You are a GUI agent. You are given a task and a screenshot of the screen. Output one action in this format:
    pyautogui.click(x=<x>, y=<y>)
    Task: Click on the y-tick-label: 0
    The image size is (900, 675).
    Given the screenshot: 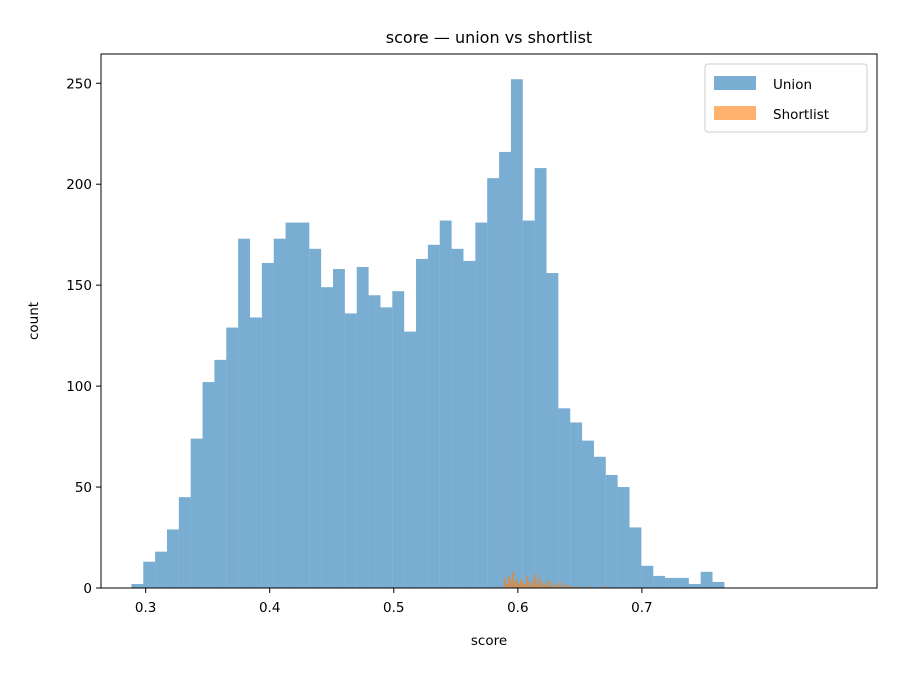 What is the action you would take?
    pyautogui.click(x=87, y=589)
    